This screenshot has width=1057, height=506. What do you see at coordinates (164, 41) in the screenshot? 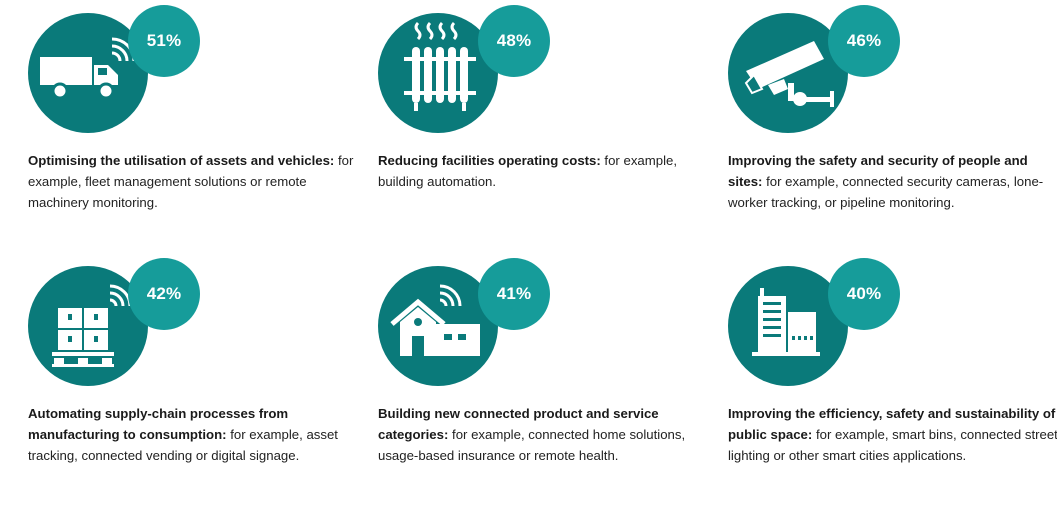
I see `percent-badge: 51%` at bounding box center [164, 41].